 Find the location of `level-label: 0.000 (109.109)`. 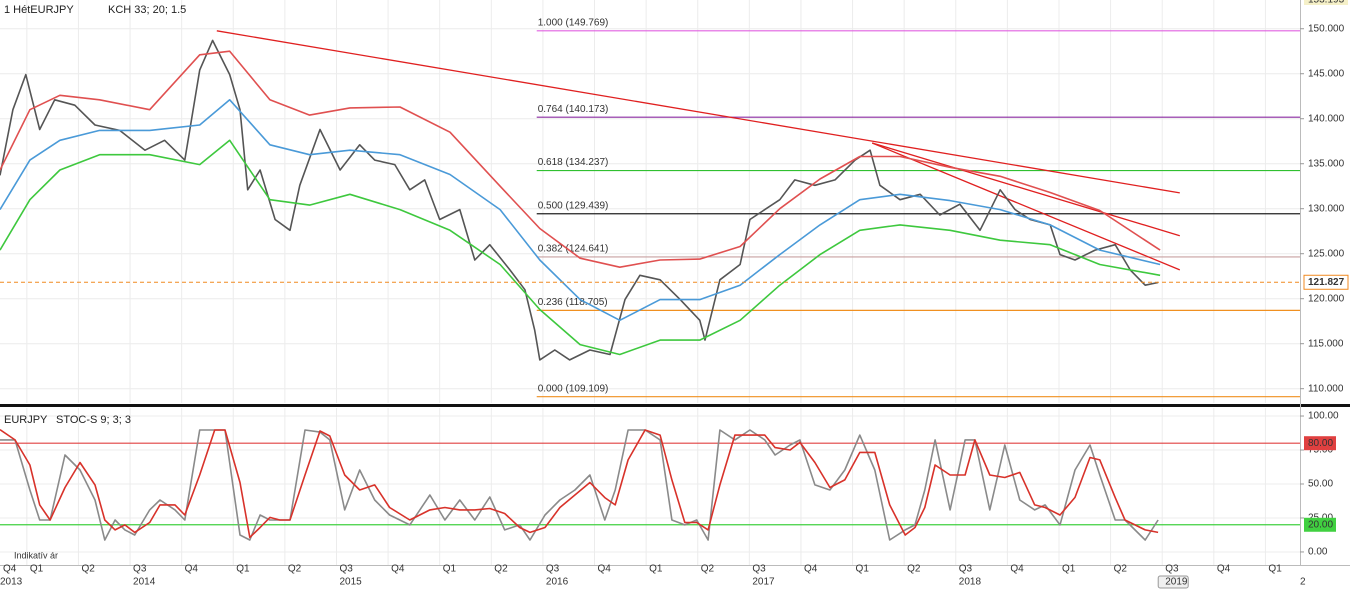

level-label: 0.000 (109.109) is located at coordinates (573, 388).